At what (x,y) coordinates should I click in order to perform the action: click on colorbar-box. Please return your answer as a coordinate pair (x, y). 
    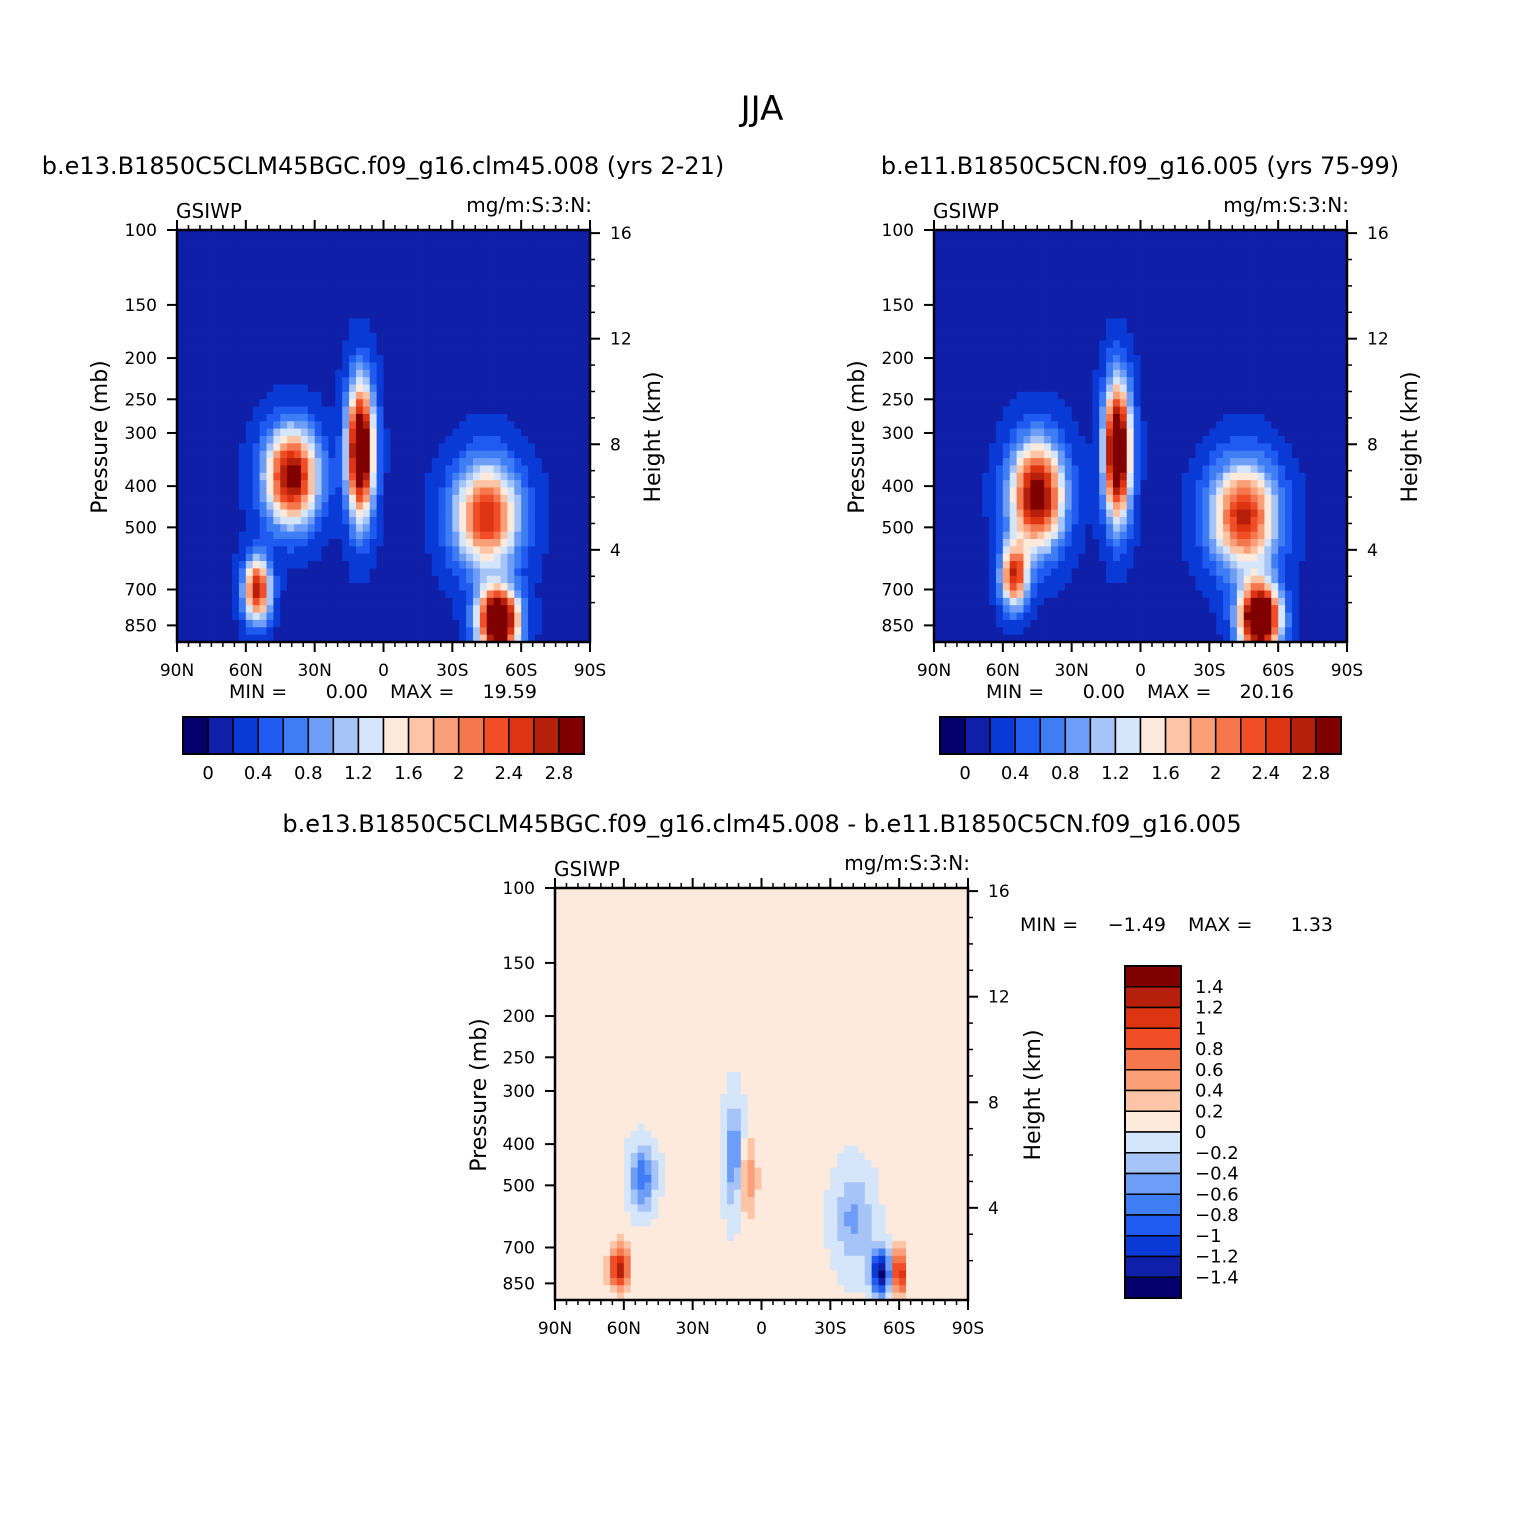
    Looking at the image, I should click on (346, 735).